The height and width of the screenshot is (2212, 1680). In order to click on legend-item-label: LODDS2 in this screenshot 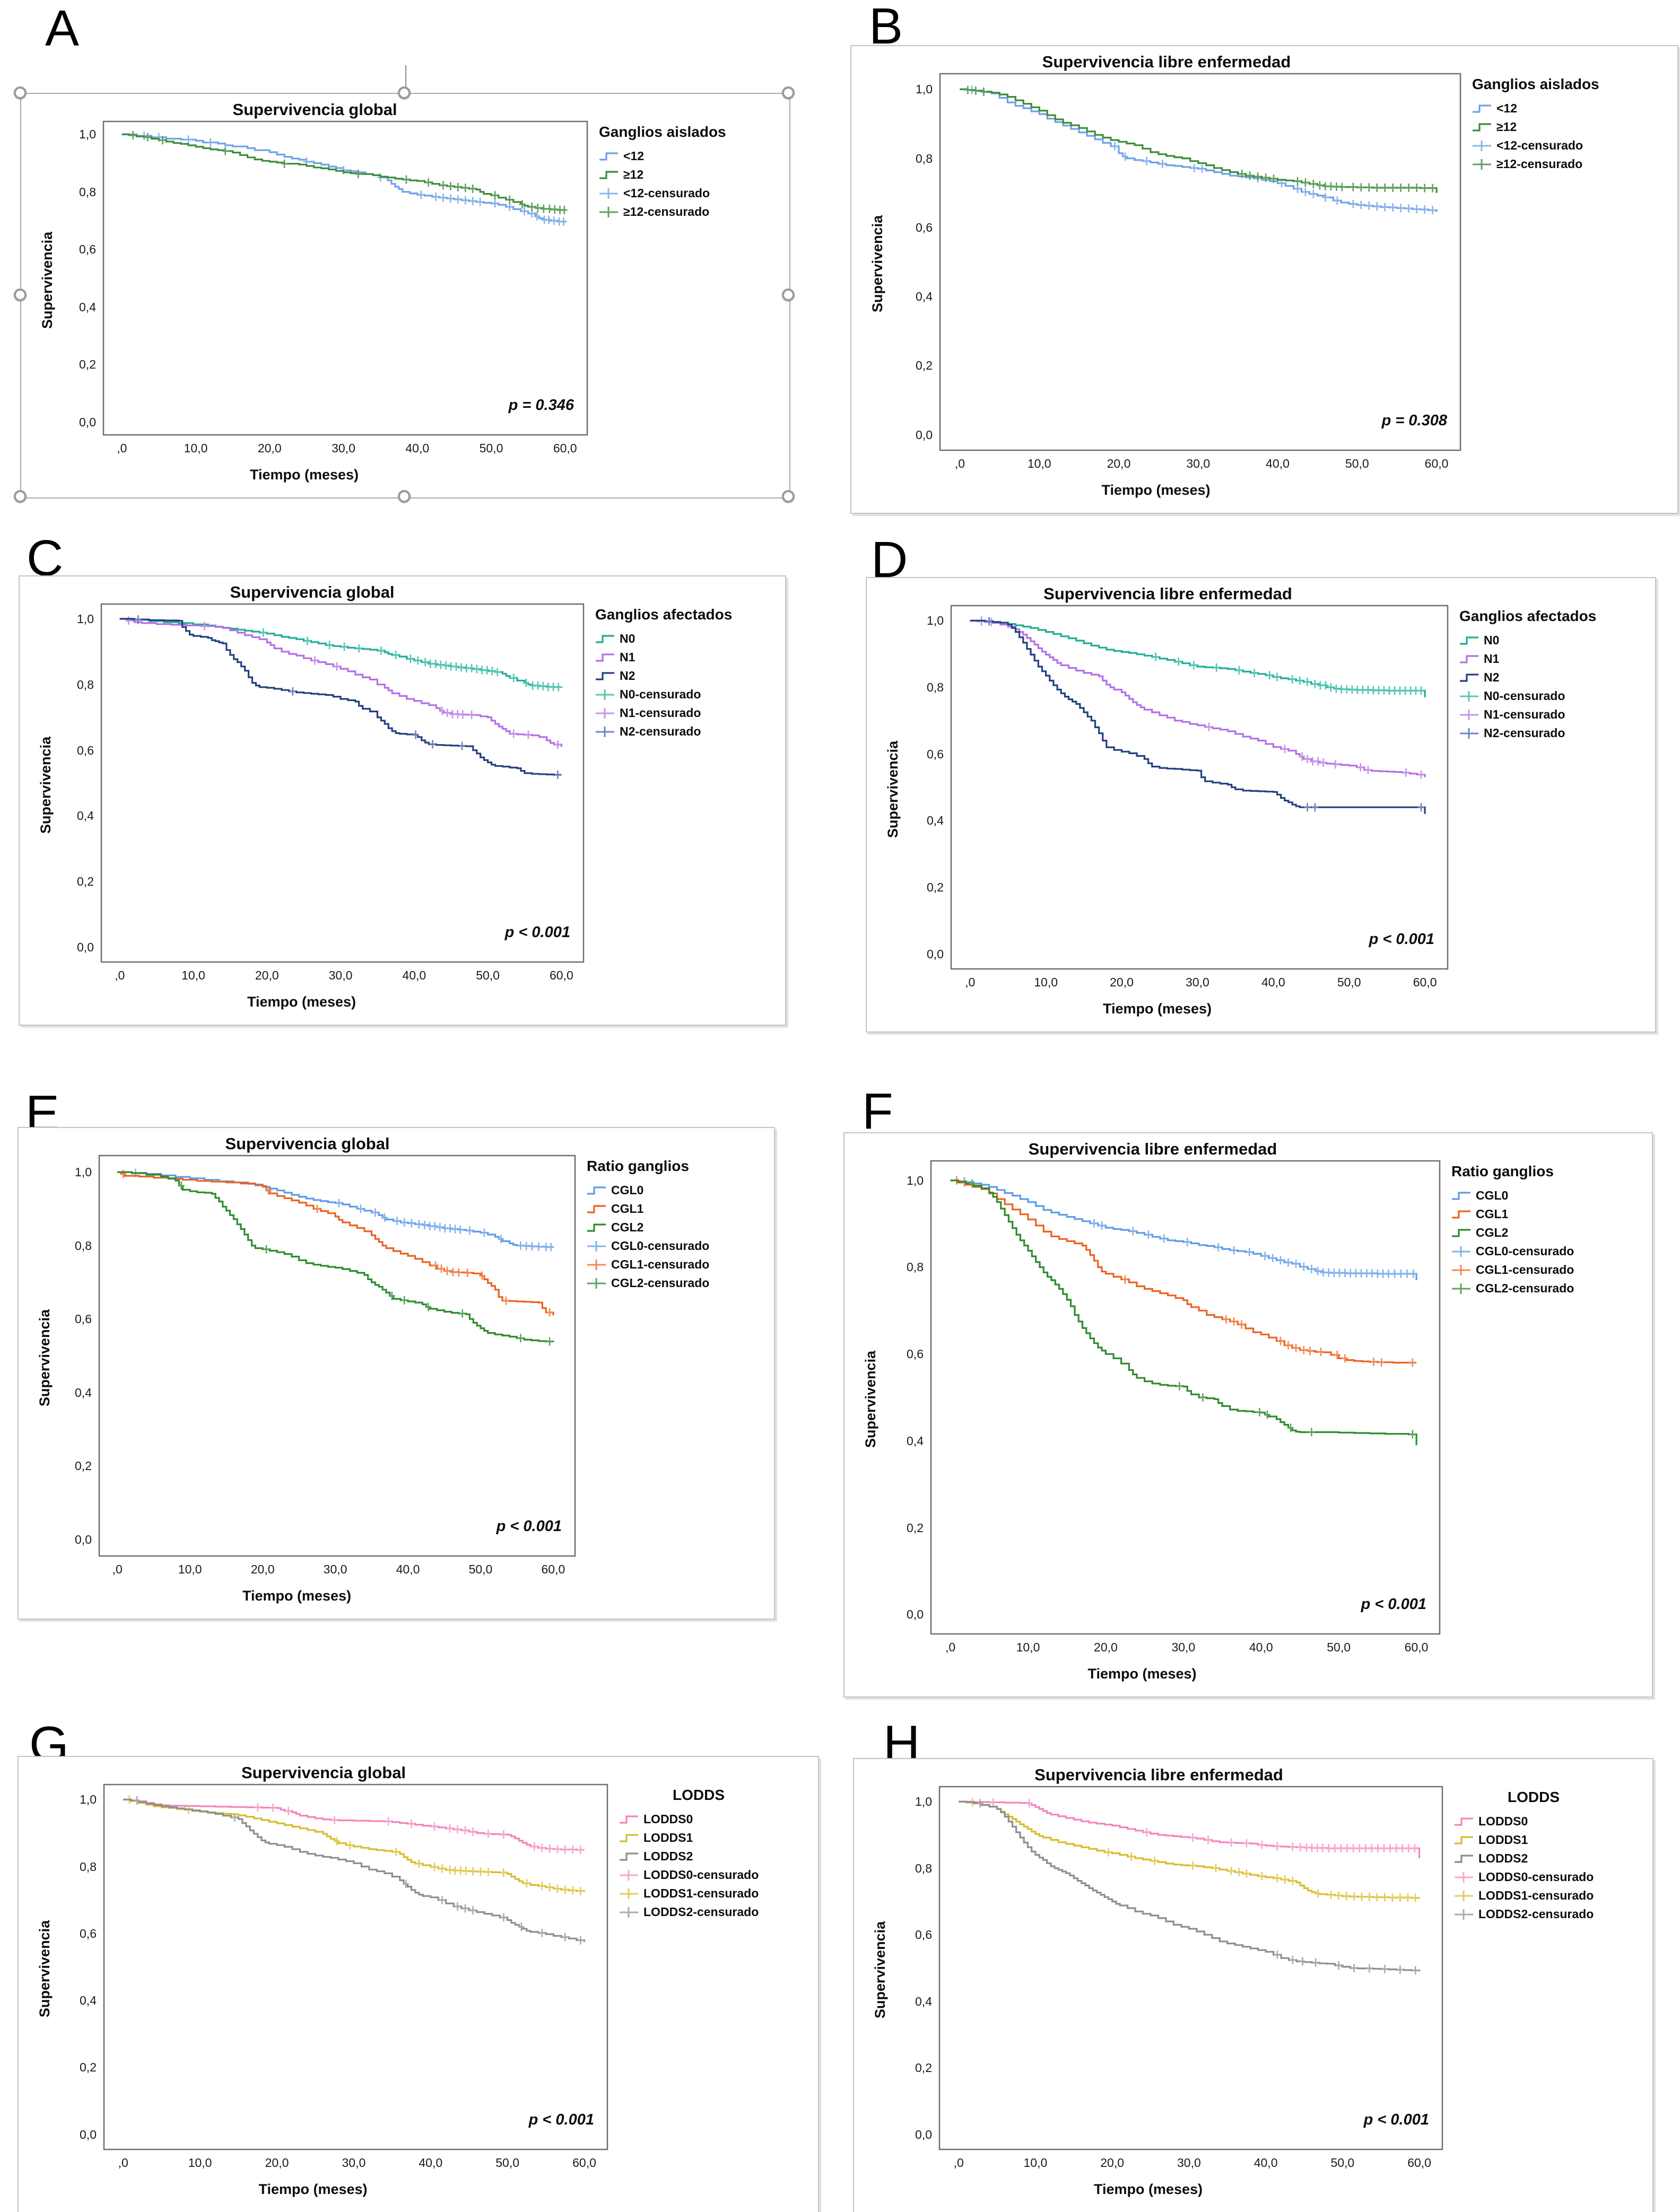, I will do `click(1503, 1858)`.